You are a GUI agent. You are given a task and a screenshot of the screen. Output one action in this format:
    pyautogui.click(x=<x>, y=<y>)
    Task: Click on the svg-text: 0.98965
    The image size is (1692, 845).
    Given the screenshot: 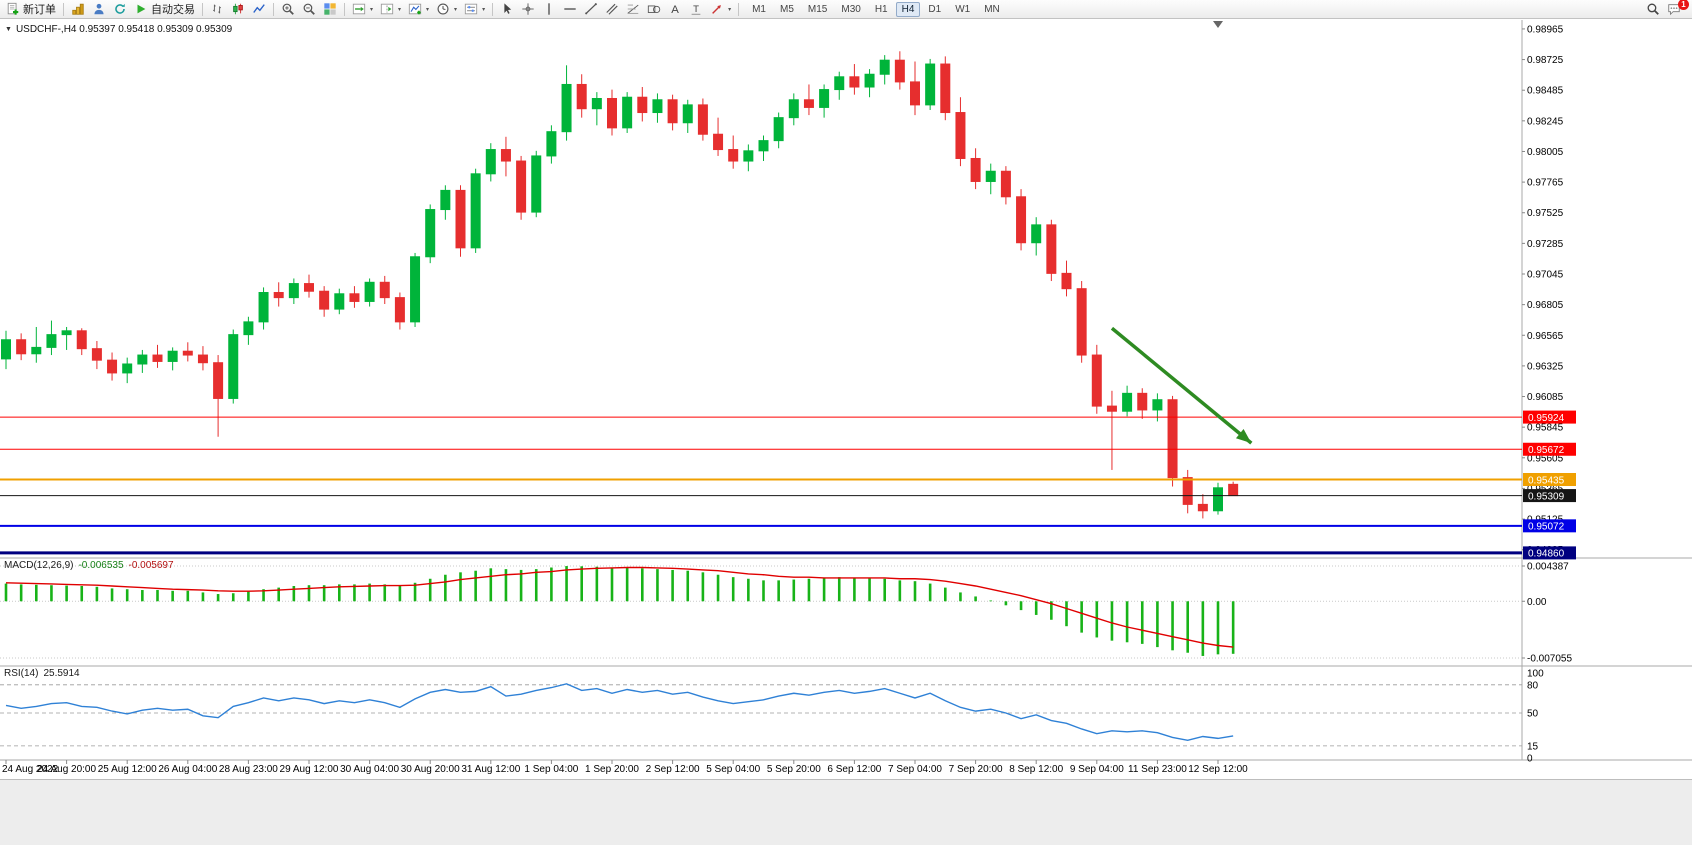 What is the action you would take?
    pyautogui.click(x=1545, y=29)
    